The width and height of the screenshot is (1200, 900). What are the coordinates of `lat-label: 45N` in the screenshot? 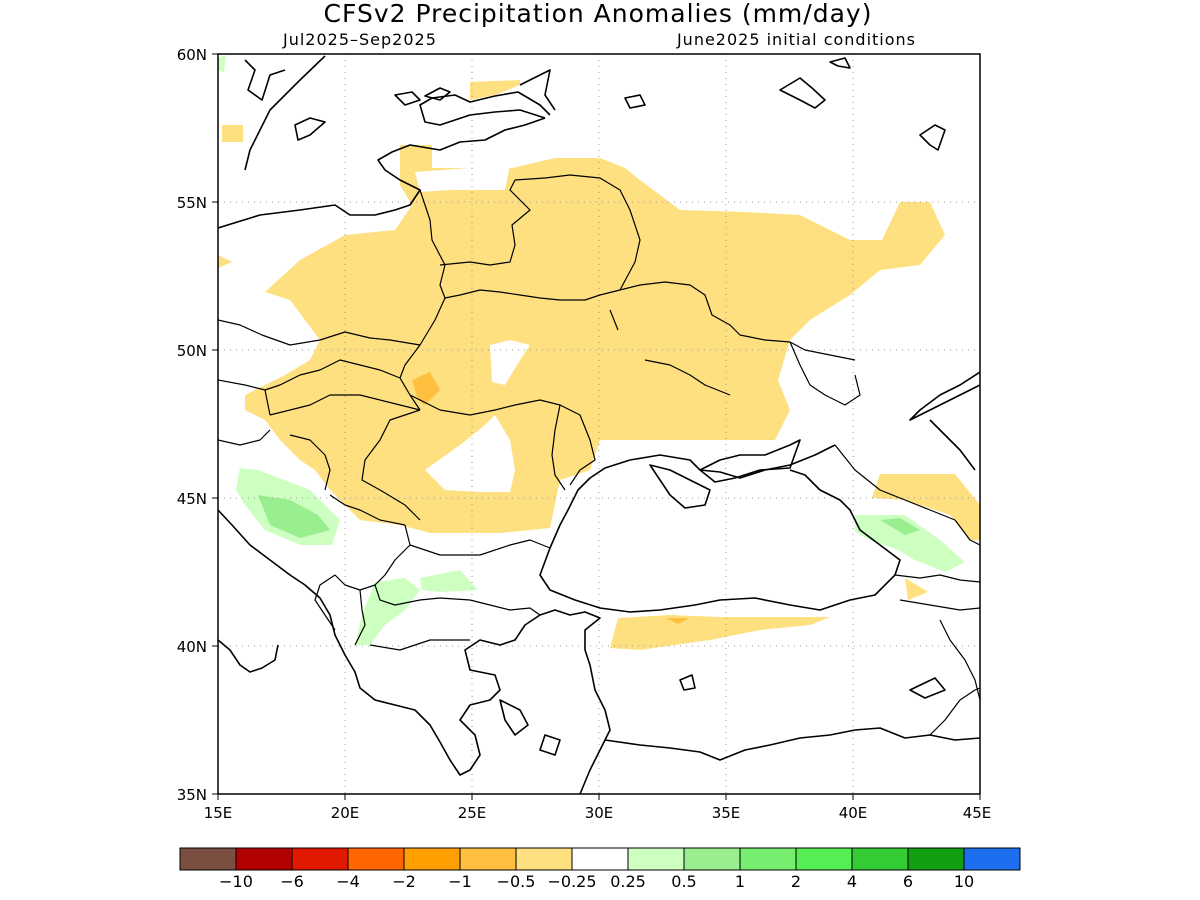 It's located at (192, 499).